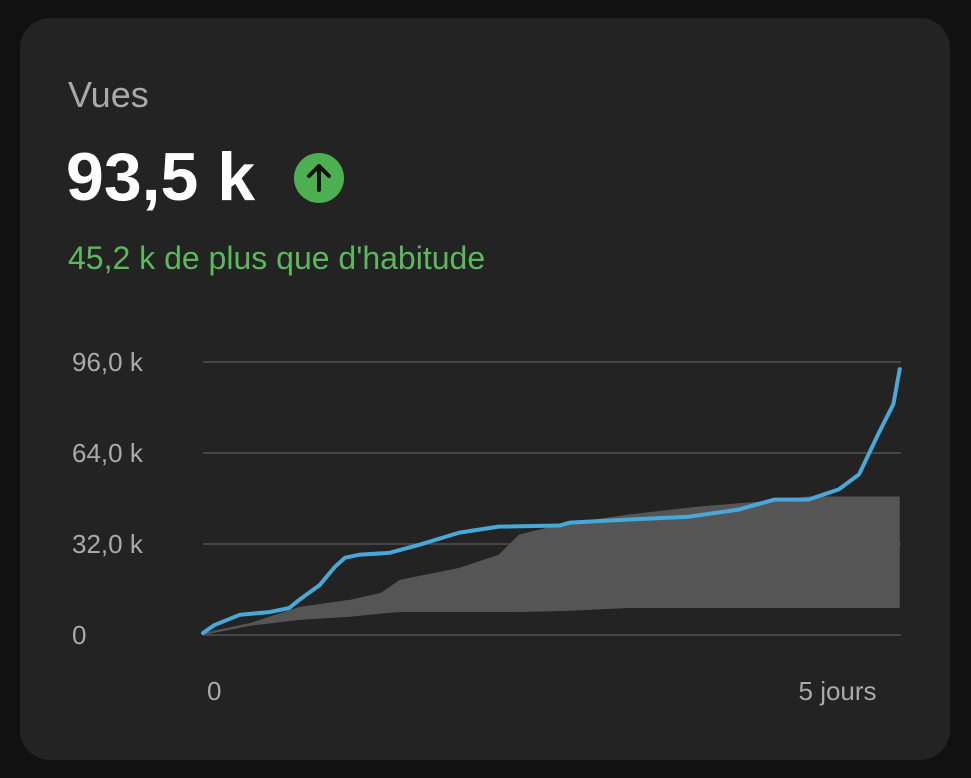  Describe the element at coordinates (551, 565) in the screenshot. I see `typical-range-band` at that location.